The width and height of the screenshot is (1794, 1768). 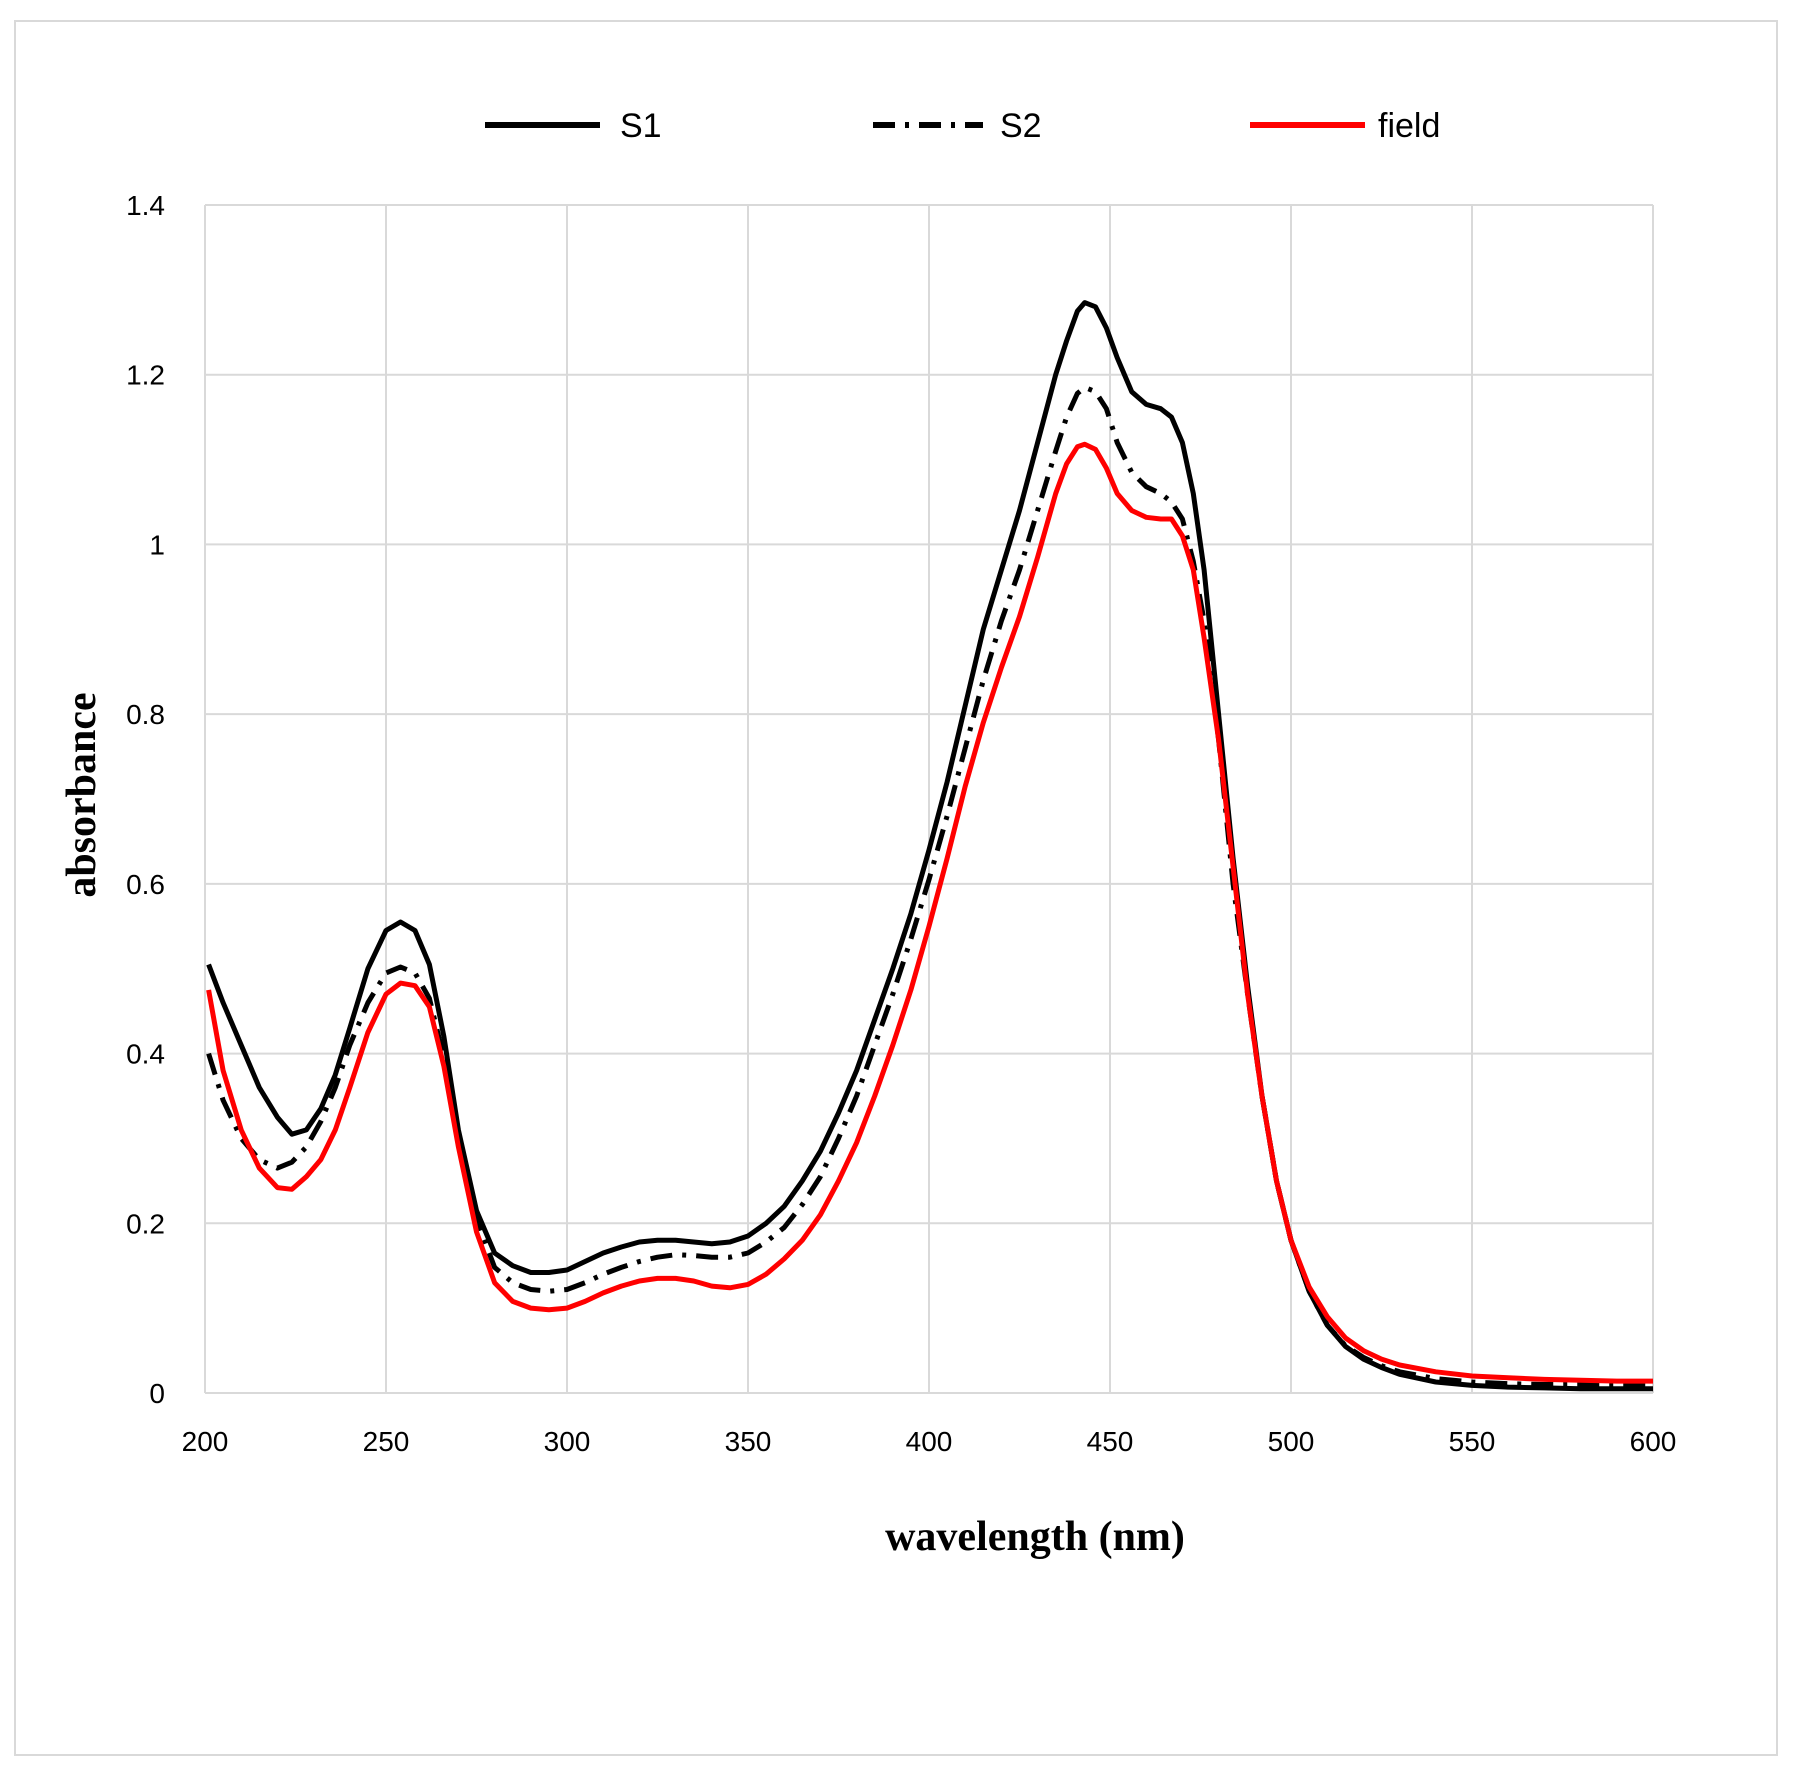 What do you see at coordinates (1035, 1537) in the screenshot?
I see `x-axis-title: wavelength (nm)` at bounding box center [1035, 1537].